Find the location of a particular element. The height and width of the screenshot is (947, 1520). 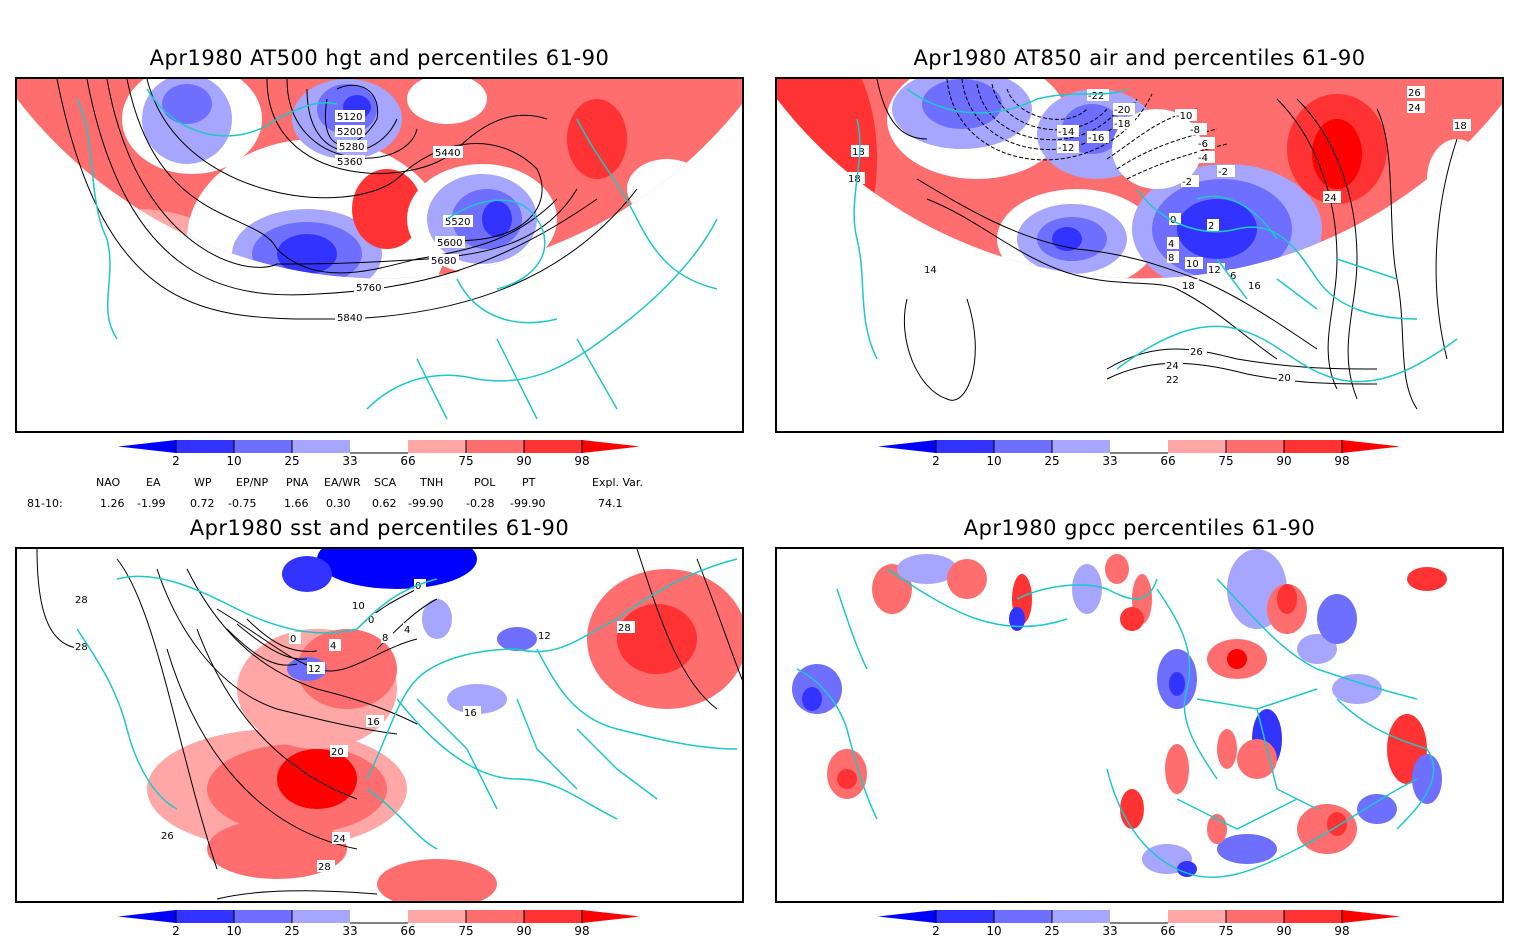

contour-label: 5840 is located at coordinates (349, 318).